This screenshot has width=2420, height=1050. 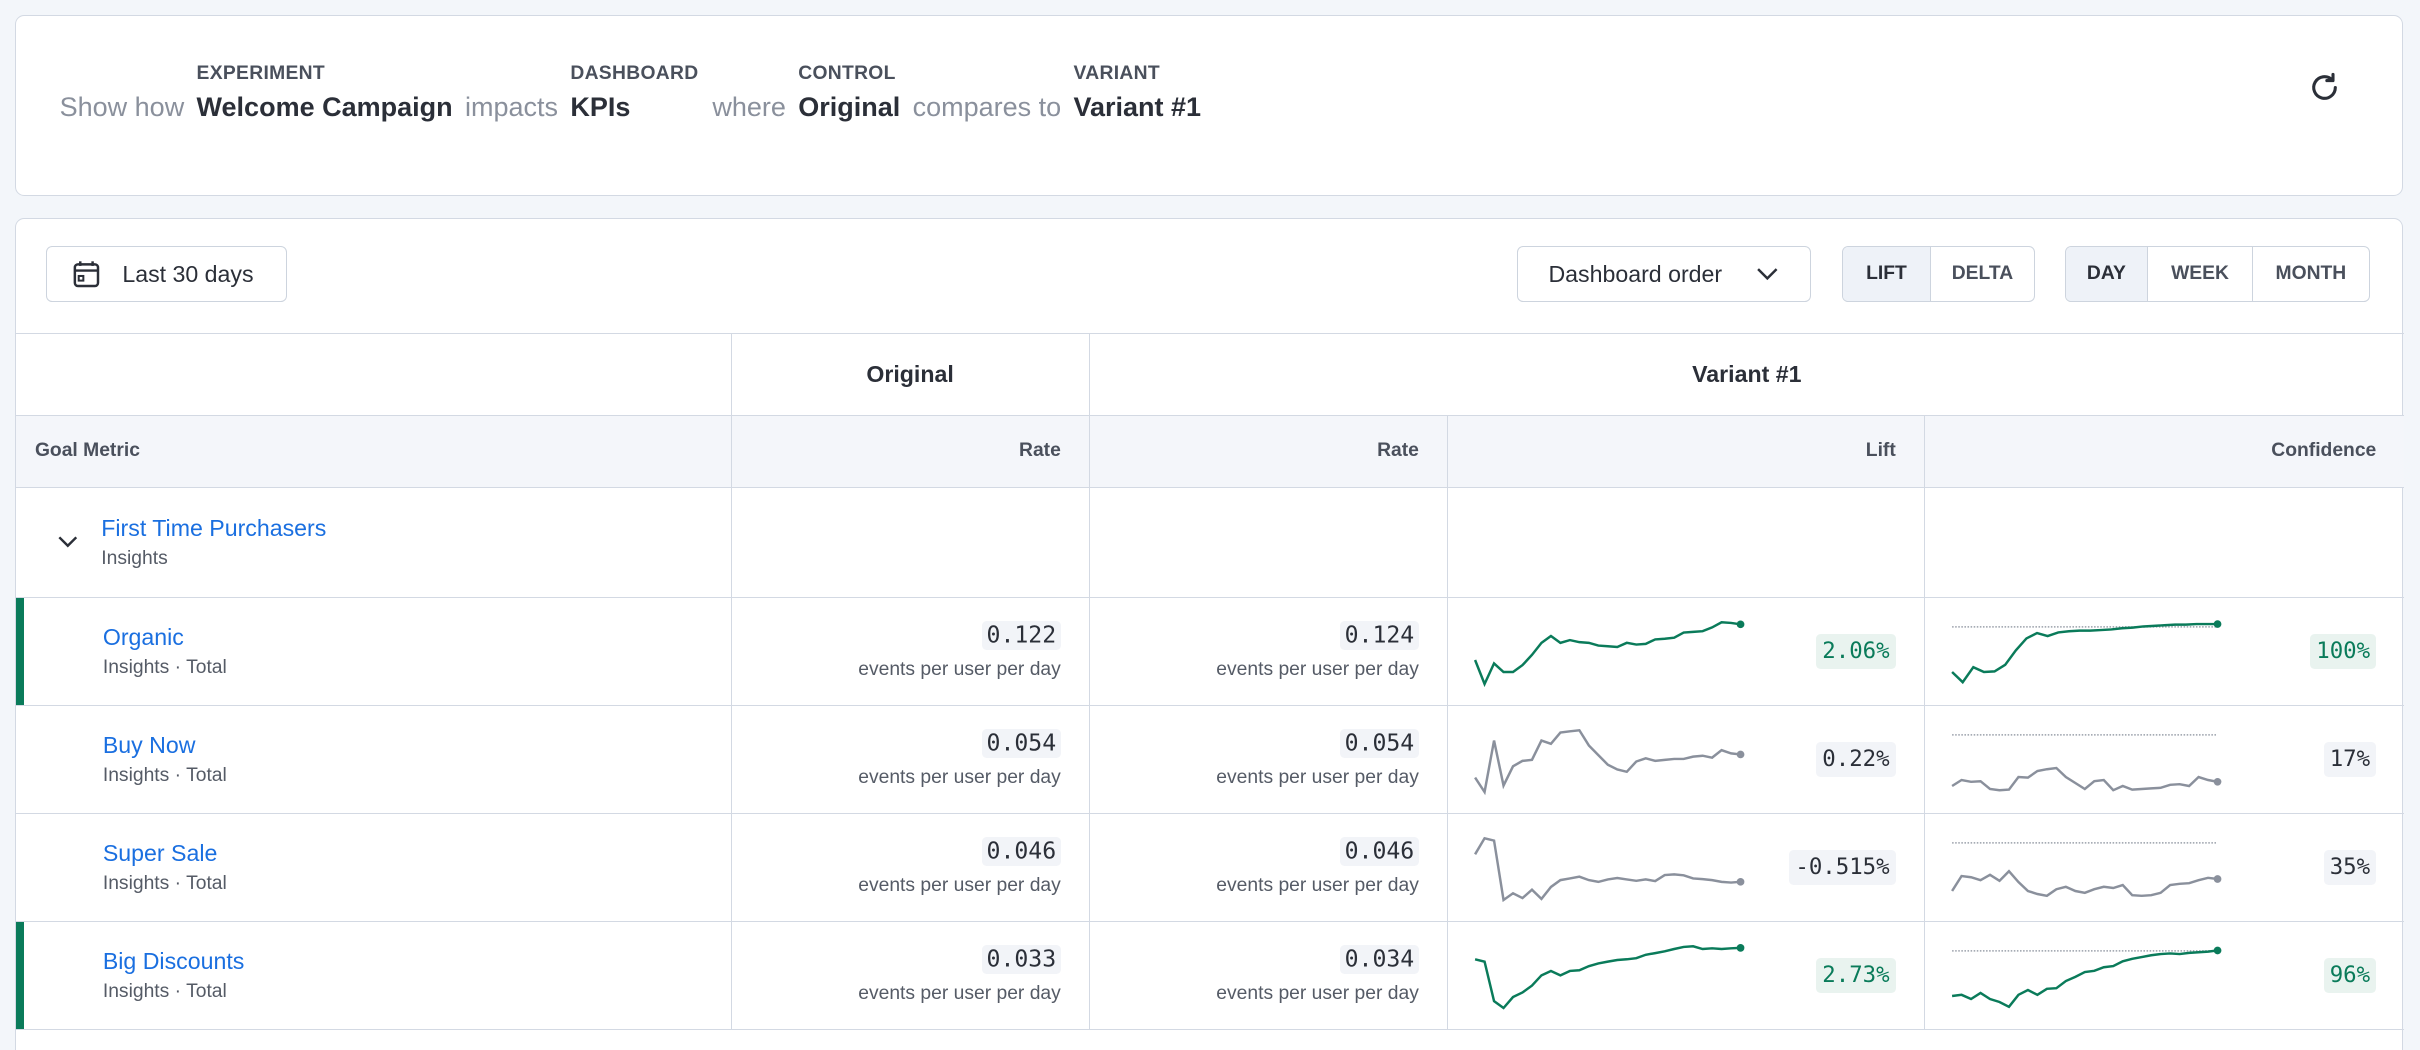 I want to click on mode-delta-button: DELTA, so click(x=1982, y=274).